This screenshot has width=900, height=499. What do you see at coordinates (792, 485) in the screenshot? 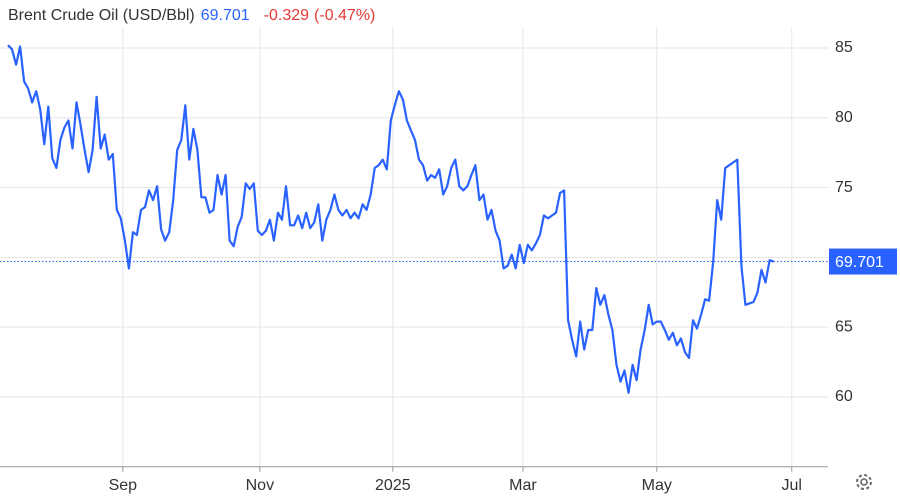
I see `x-tick-label: Jul` at bounding box center [792, 485].